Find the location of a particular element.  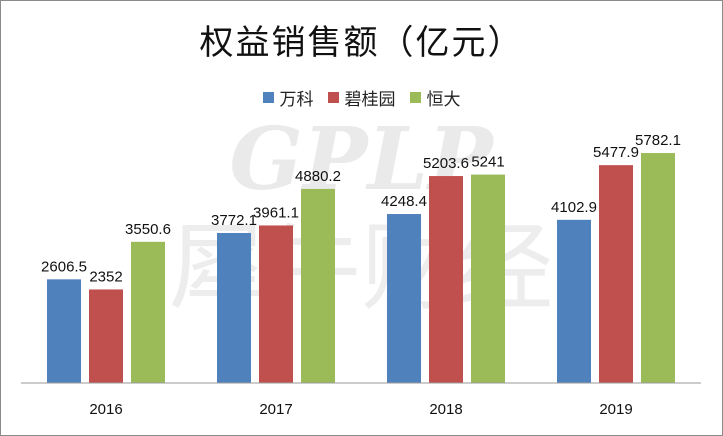

legend-label: 恒大 is located at coordinates (443, 100).